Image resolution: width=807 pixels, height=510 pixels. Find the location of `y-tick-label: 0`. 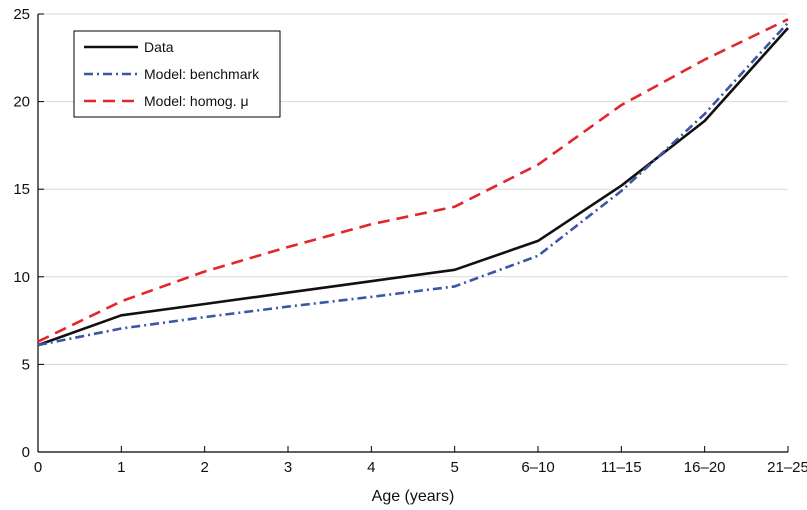

y-tick-label: 0 is located at coordinates (26, 452).